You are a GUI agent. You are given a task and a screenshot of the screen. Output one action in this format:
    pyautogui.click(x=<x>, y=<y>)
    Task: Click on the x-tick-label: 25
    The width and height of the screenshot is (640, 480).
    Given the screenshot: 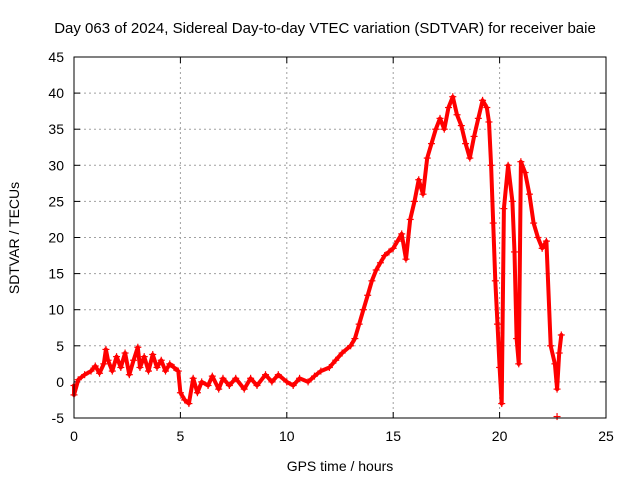 What is the action you would take?
    pyautogui.click(x=606, y=436)
    